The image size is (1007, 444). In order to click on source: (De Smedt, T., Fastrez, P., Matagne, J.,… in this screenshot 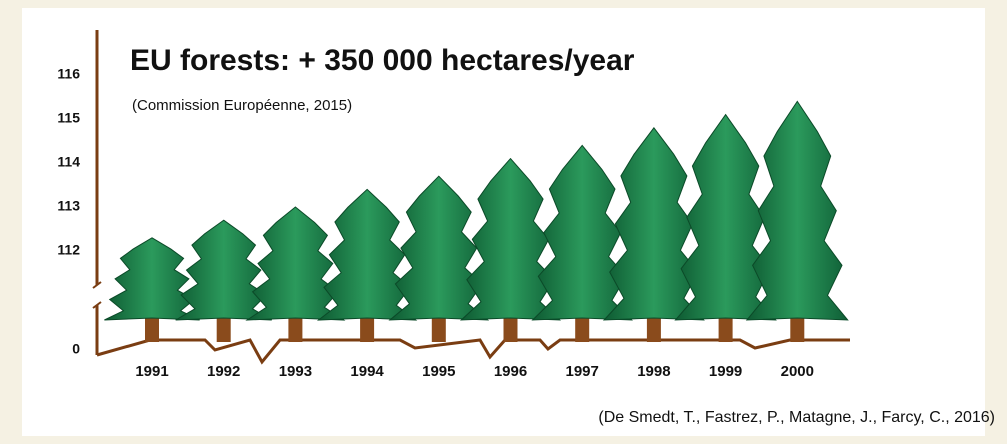, I will do `click(796, 417)`.